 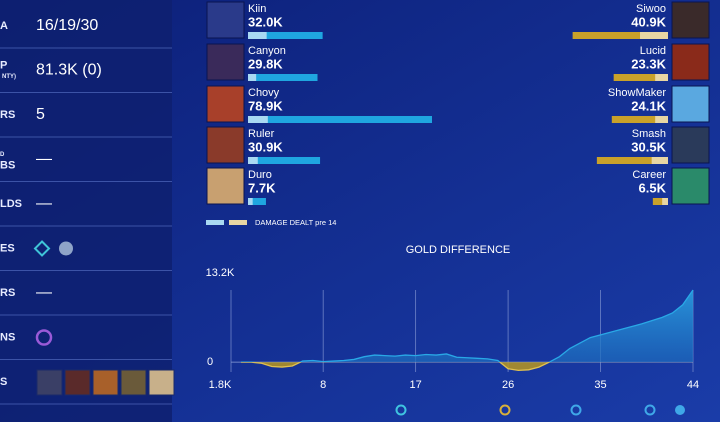 What do you see at coordinates (649, 134) in the screenshot?
I see `player-name: Smash` at bounding box center [649, 134].